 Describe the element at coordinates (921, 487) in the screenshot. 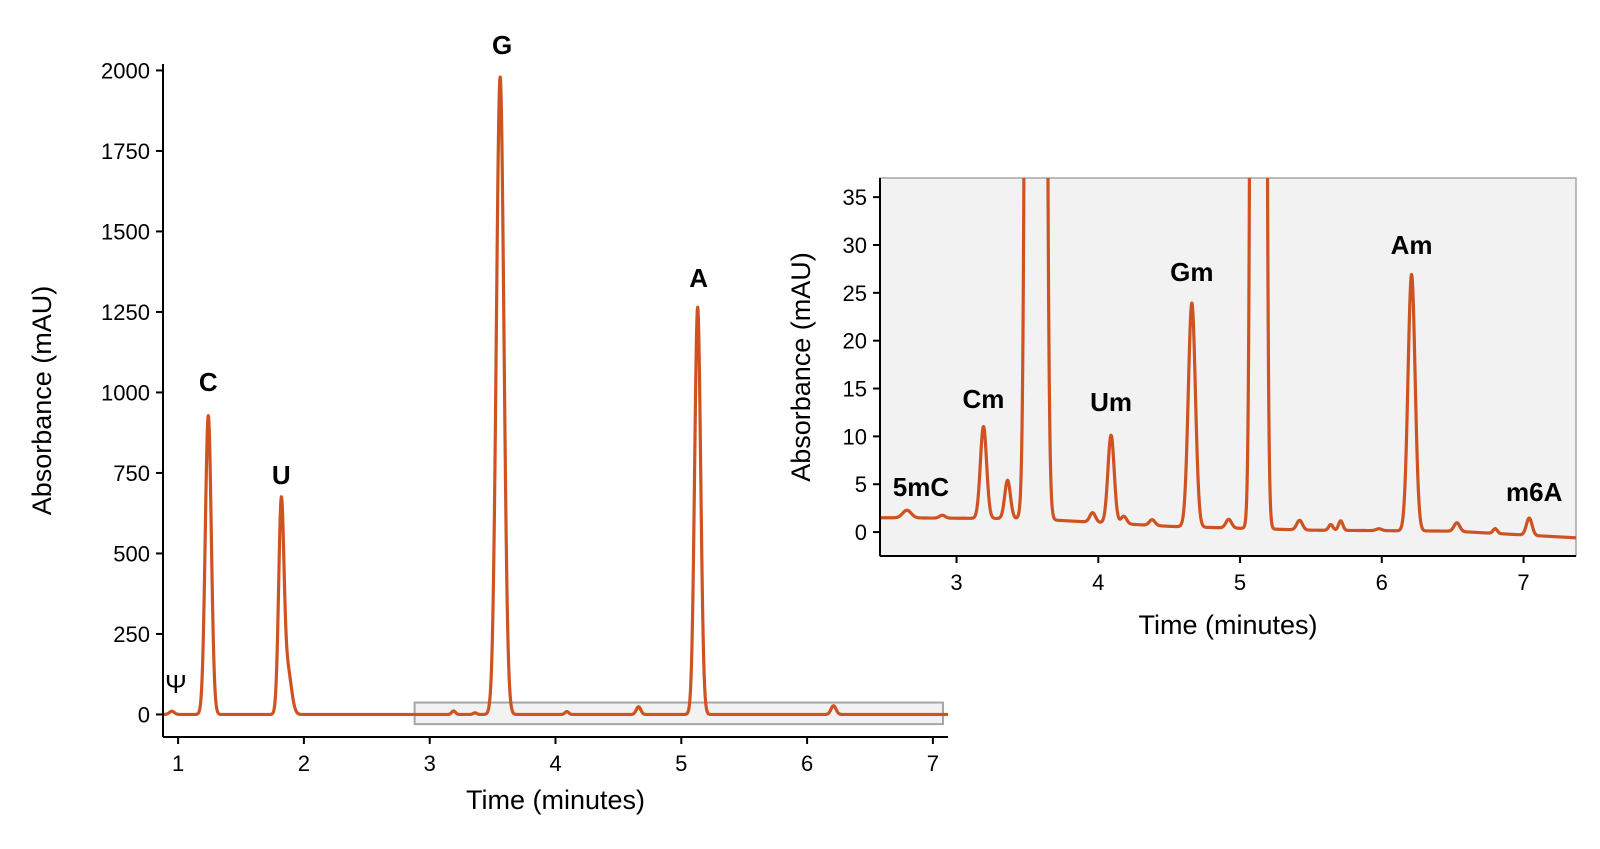

I see `inset-peak-label: 5mC` at that location.